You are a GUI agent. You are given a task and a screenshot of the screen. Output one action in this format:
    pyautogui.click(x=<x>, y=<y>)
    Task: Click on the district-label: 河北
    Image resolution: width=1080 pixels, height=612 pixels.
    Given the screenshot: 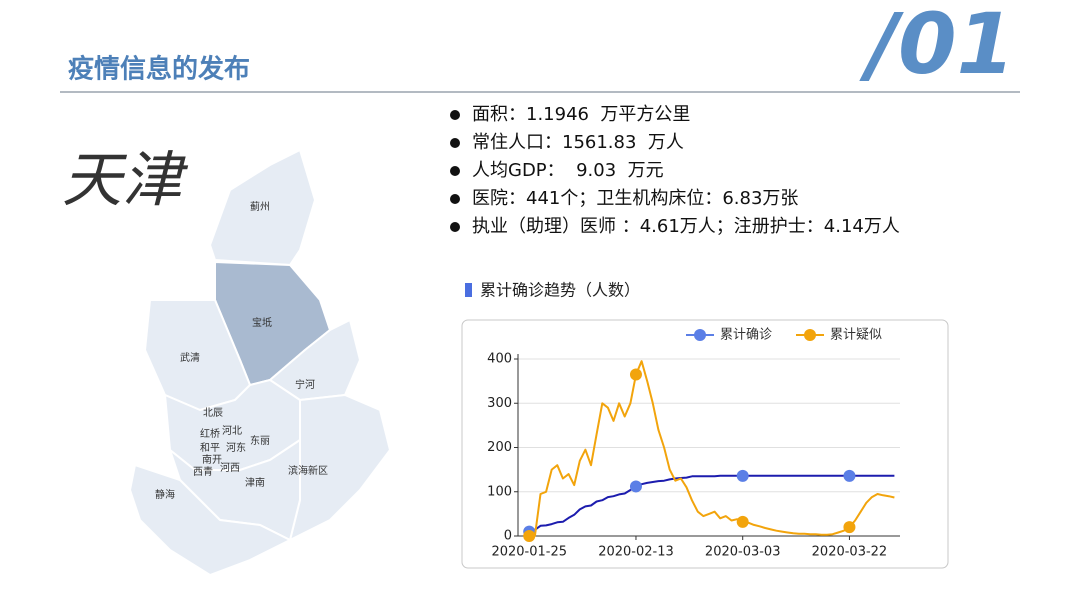 What is the action you would take?
    pyautogui.click(x=232, y=431)
    